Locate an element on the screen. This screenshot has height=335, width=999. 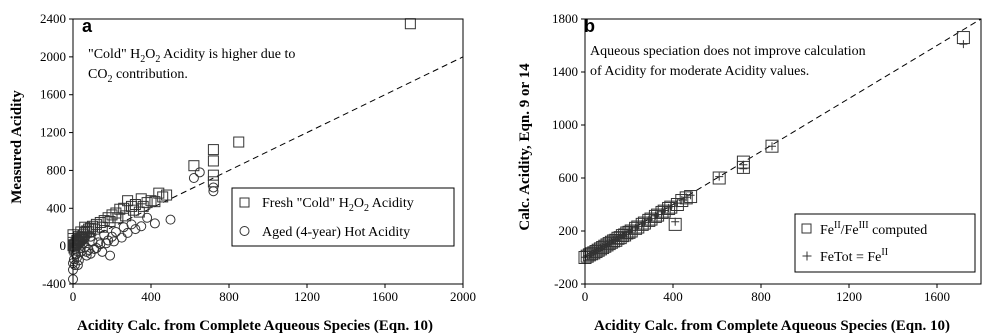
y-tick-label: 800 is located at coordinates (57, 169).